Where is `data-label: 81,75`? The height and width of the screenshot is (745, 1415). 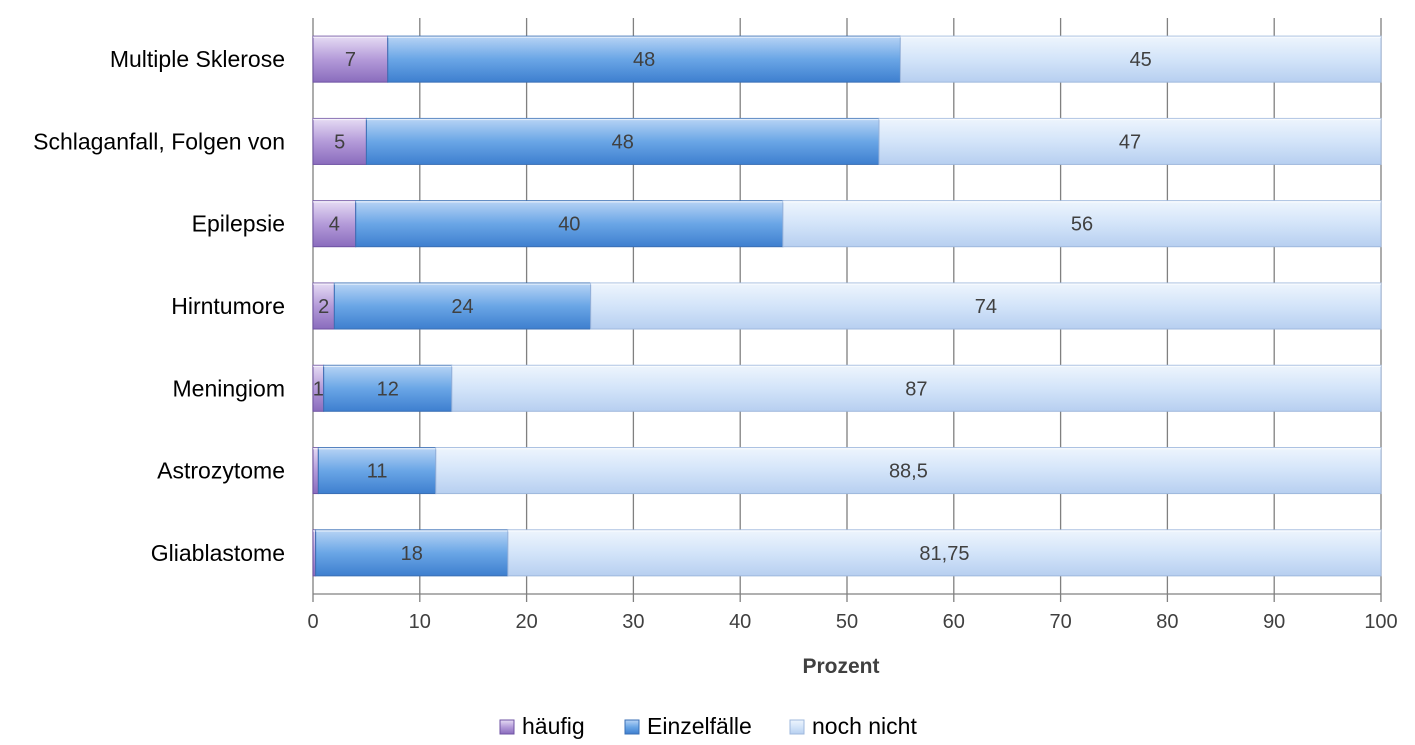
data-label: 81,75 is located at coordinates (944, 554).